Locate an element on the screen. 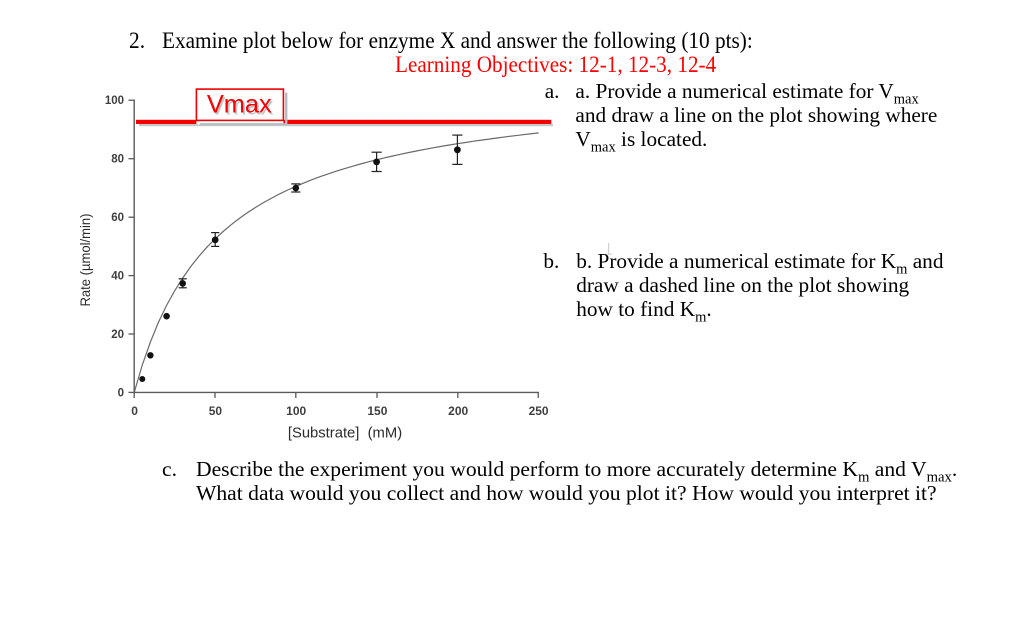 Image resolution: width=1024 pixels, height=637 pixels. svg-text: 200 is located at coordinates (458, 411).